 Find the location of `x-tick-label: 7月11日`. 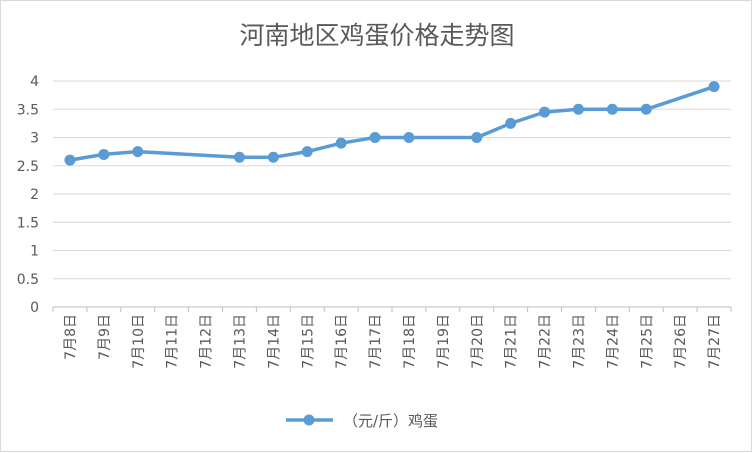

x-tick-label: 7月11日 is located at coordinates (173, 341).